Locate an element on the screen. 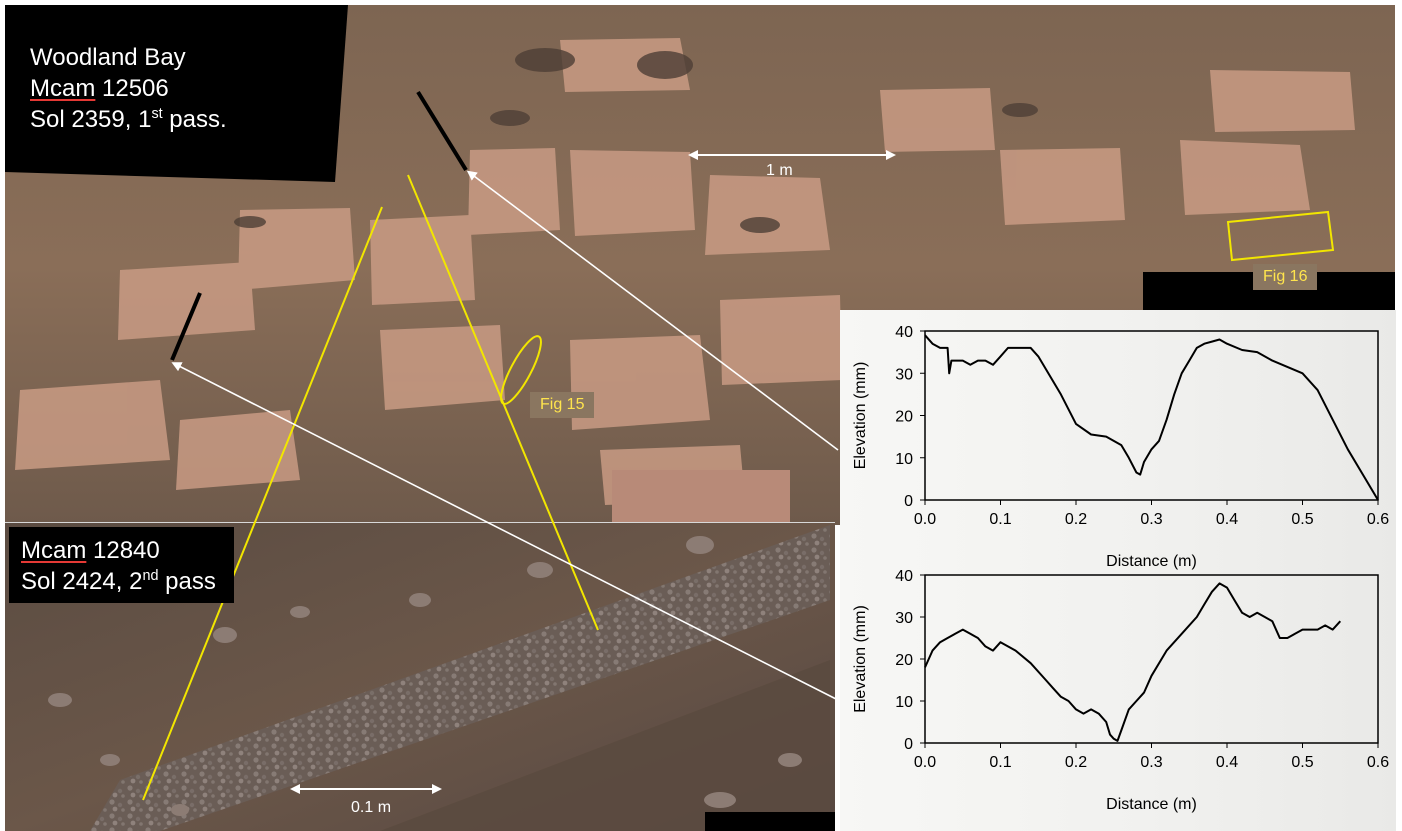 The width and height of the screenshot is (1402, 831). second-pass-label: Mcam 12840 Sol 2424, 2nd pass is located at coordinates (121, 565).